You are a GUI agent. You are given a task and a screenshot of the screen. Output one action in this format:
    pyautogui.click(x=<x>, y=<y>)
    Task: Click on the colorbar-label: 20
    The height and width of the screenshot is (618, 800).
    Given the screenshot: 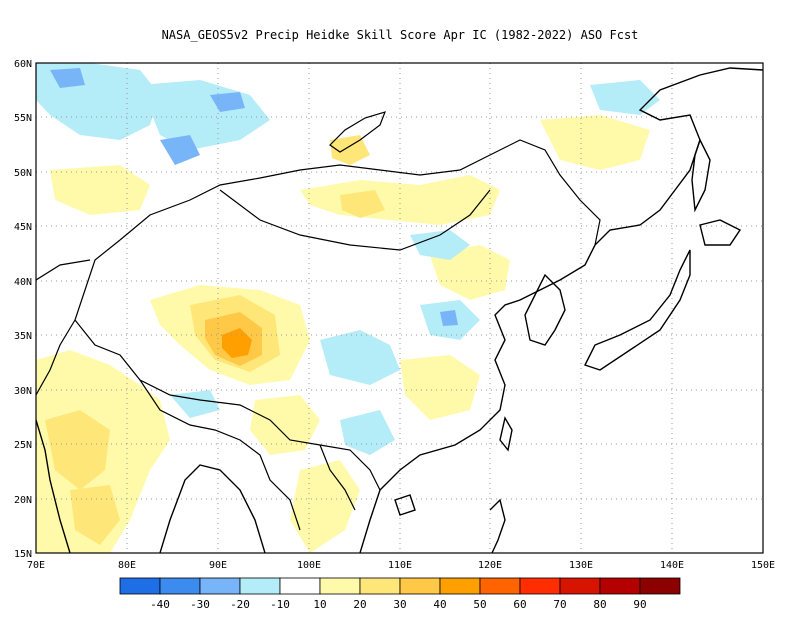 What is the action you would take?
    pyautogui.click(x=359, y=604)
    